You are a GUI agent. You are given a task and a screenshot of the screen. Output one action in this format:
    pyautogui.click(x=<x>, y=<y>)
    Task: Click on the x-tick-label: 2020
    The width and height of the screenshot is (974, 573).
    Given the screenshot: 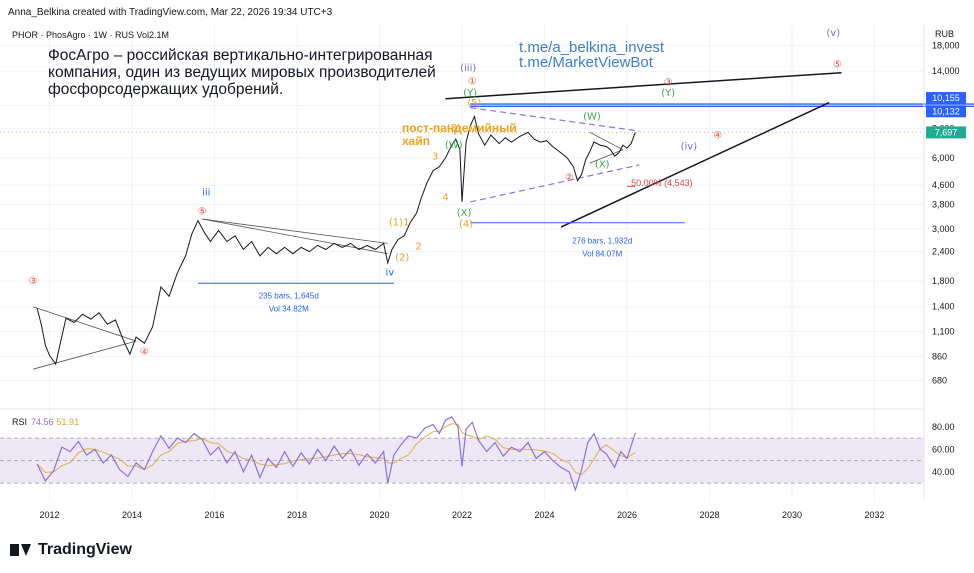 What is the action you would take?
    pyautogui.click(x=379, y=515)
    